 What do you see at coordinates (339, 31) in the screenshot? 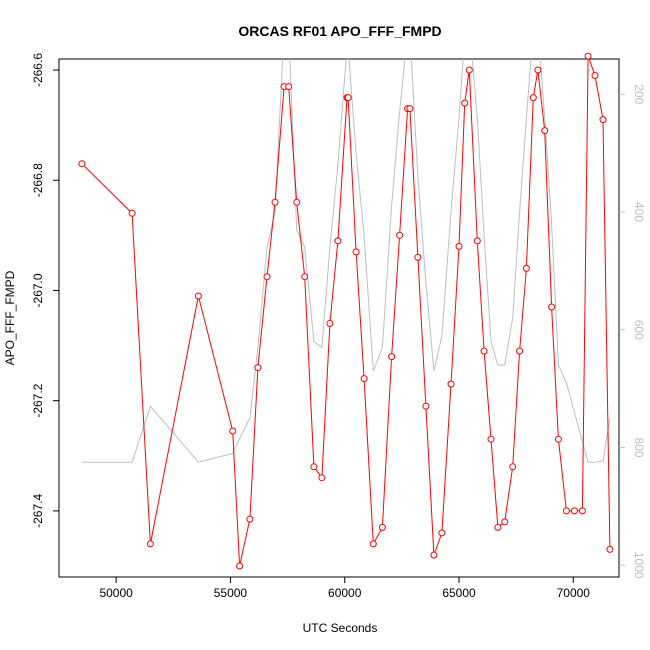
I see `chart-title: ORCAS RF01 APO_FFF_FMPD` at bounding box center [339, 31].